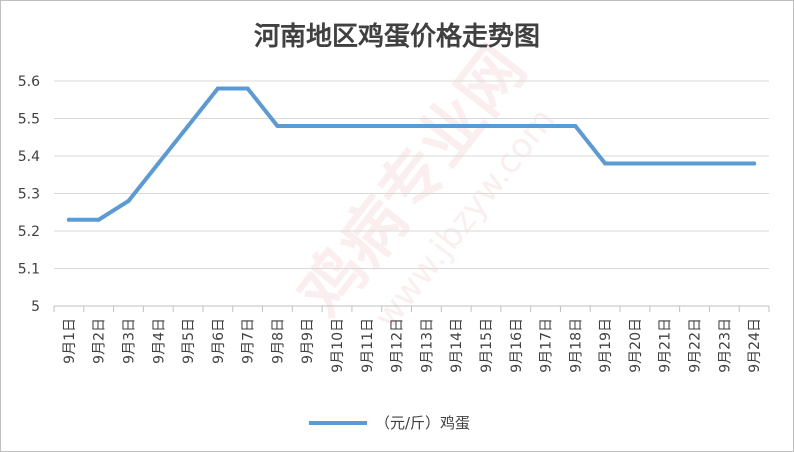 This screenshot has width=794, height=452. What do you see at coordinates (249, 341) in the screenshot?
I see `x-tick-label: 9月7日` at bounding box center [249, 341].